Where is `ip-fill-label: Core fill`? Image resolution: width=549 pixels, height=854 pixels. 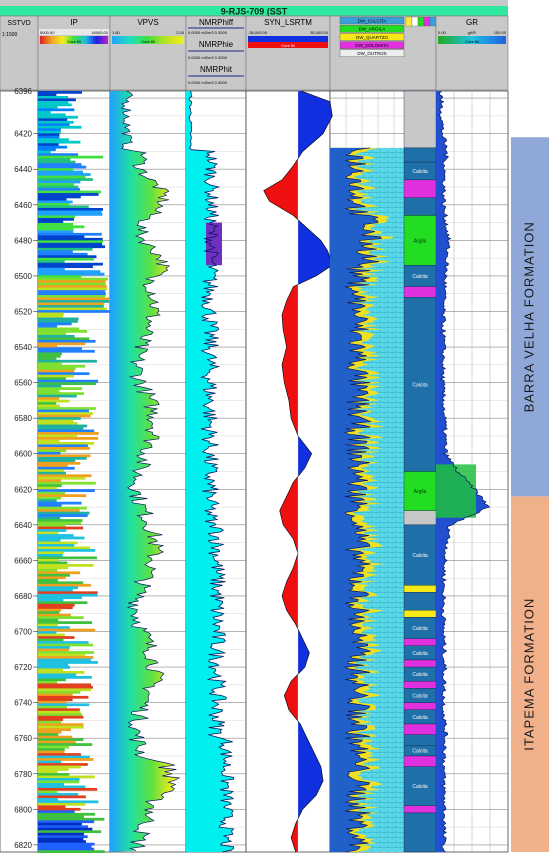
ip-fill-label: Core fill is located at coordinates (74, 41).